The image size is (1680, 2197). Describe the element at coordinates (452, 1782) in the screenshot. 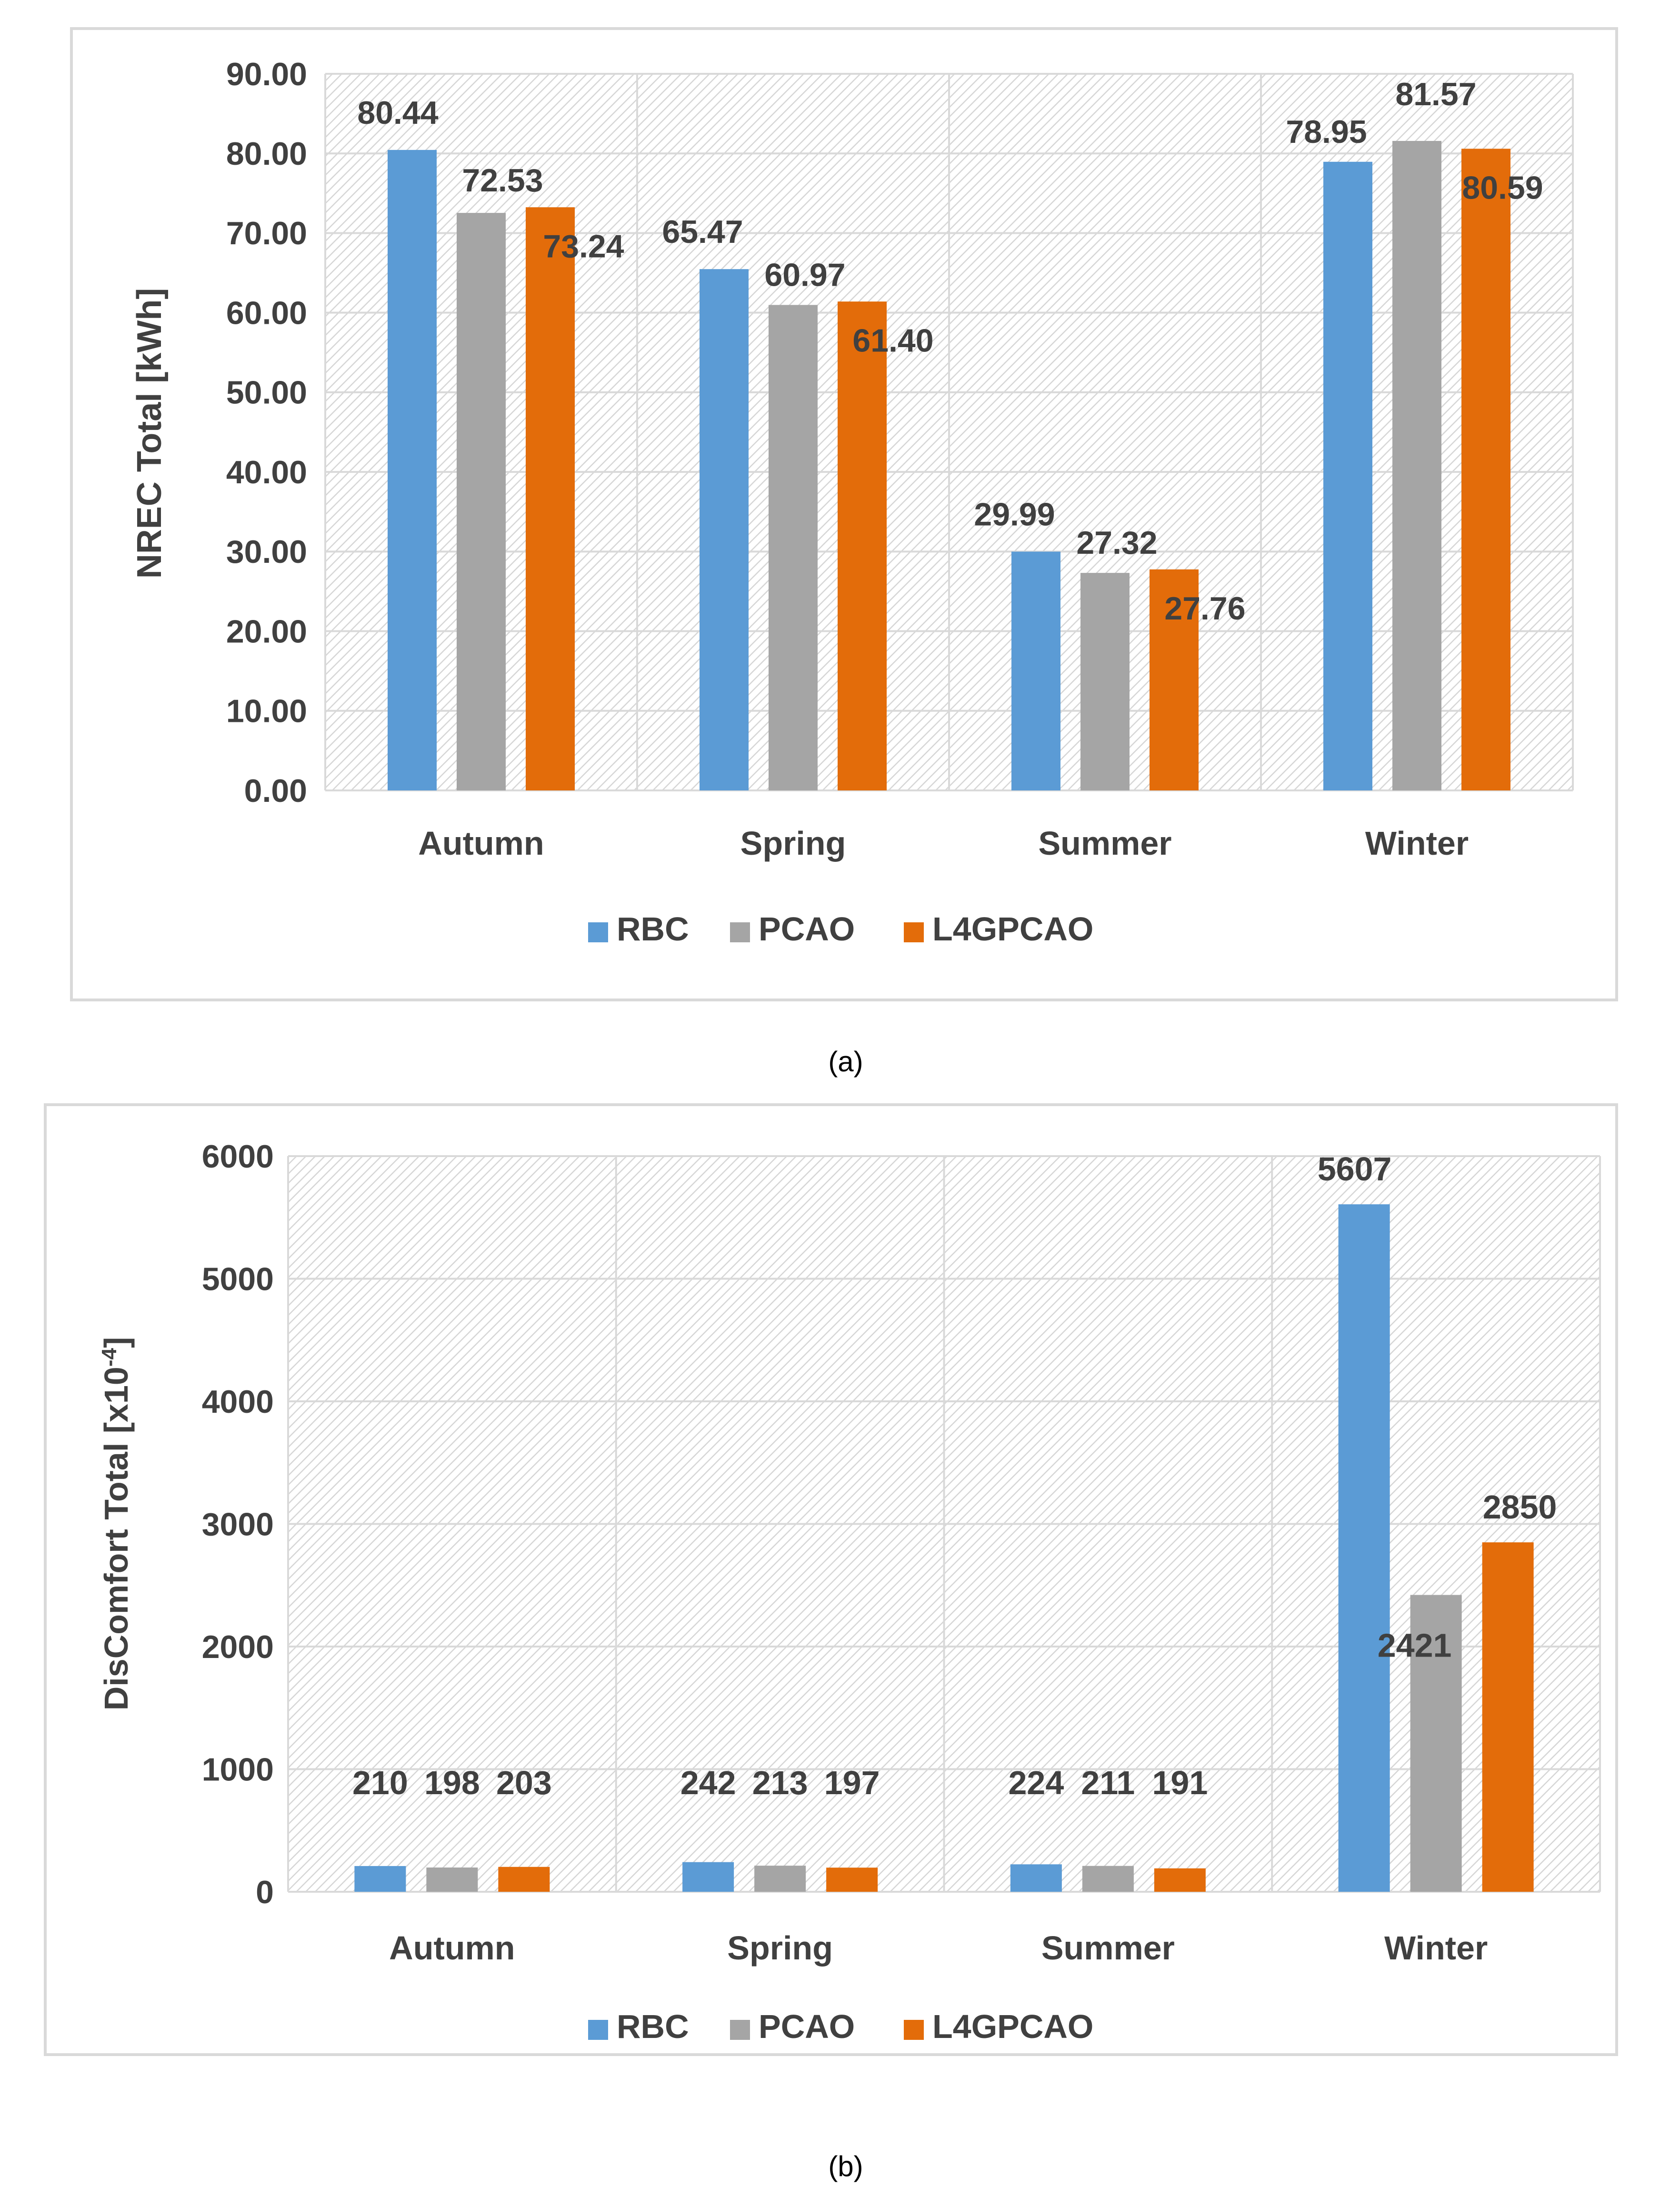

I see `data-label-pcao-autumn: 198` at that location.